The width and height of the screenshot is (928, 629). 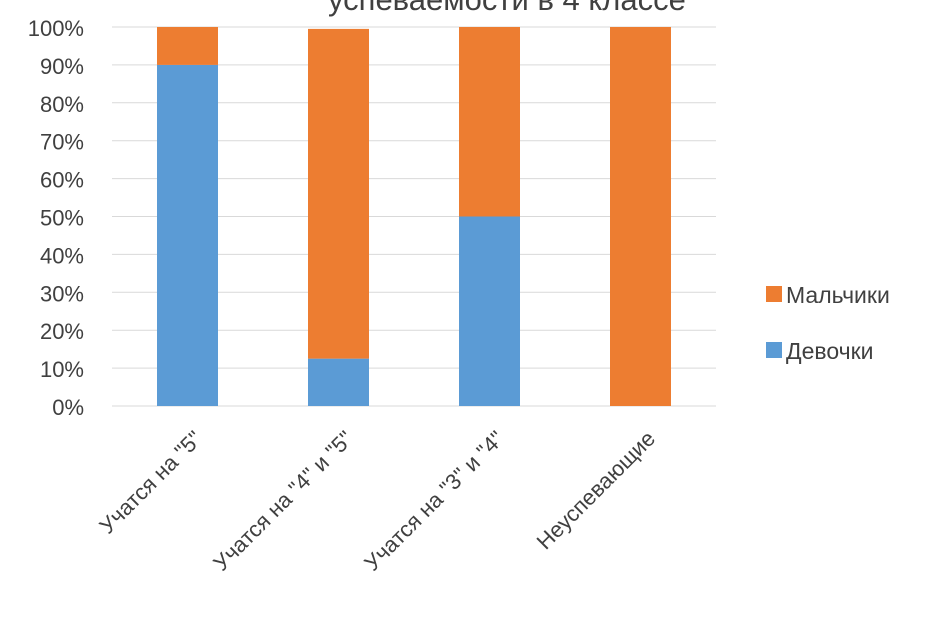 What do you see at coordinates (596, 490) in the screenshot?
I see `x-tick-label: Неуспевающие` at bounding box center [596, 490].